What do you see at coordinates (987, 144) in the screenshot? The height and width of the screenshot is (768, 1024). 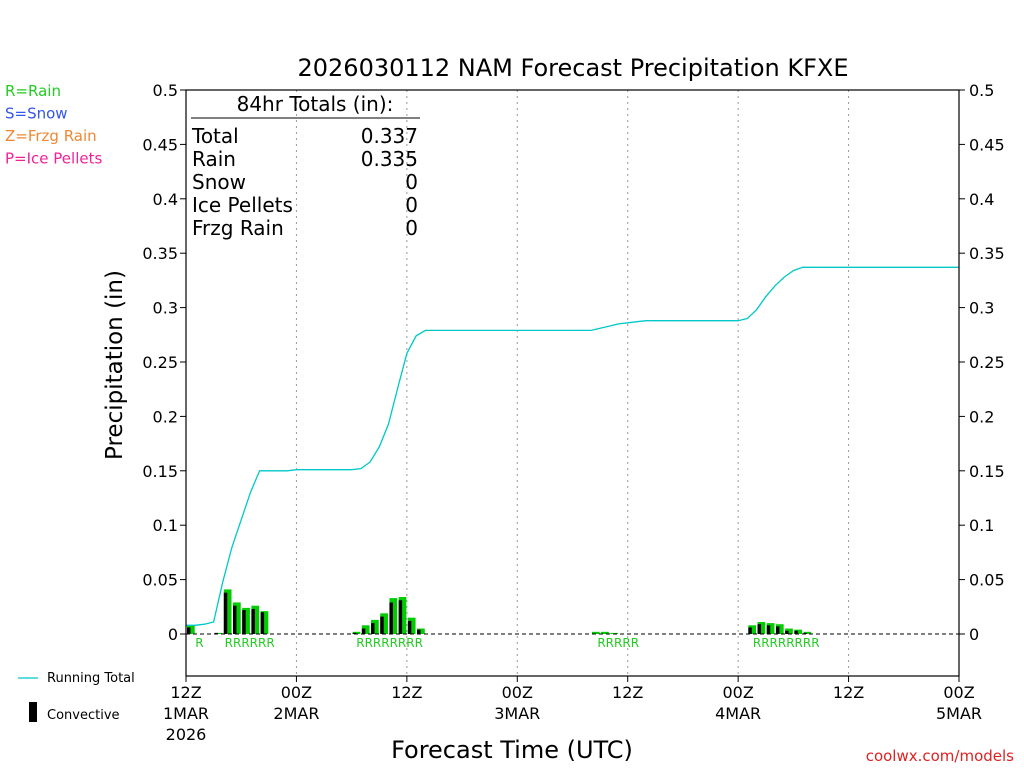 I see `y-tick-label-right: 0.45` at bounding box center [987, 144].